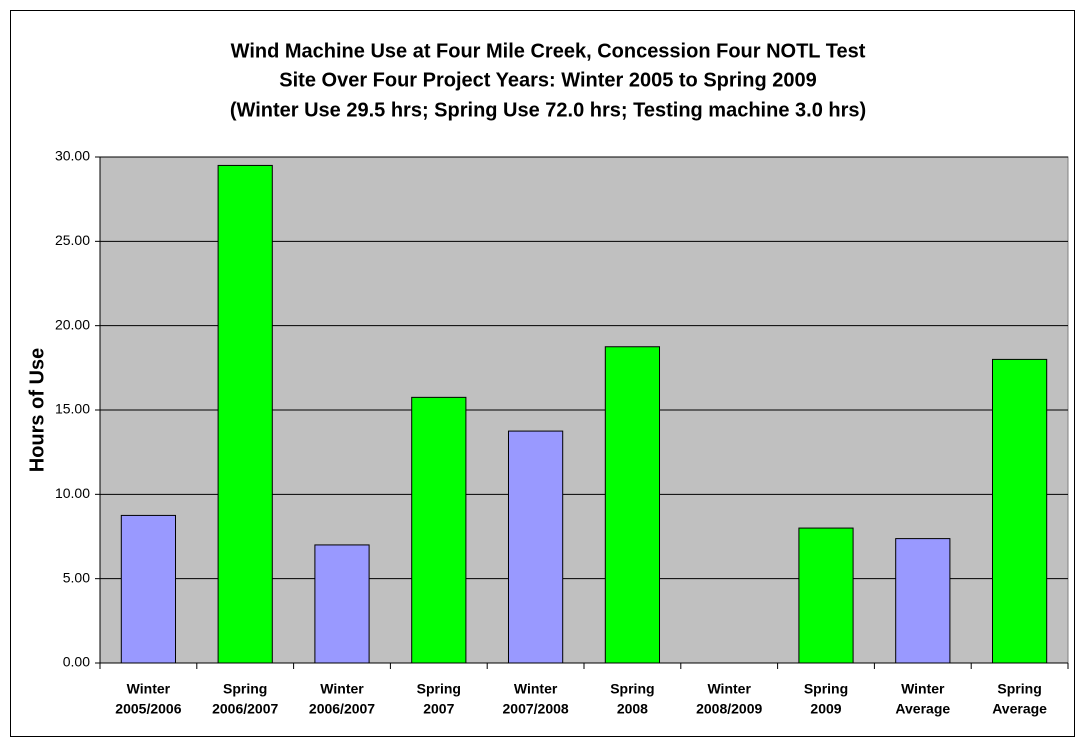 This screenshot has height=738, width=1076. What do you see at coordinates (825, 709) in the screenshot?
I see `x-tick-label: 2009` at bounding box center [825, 709].